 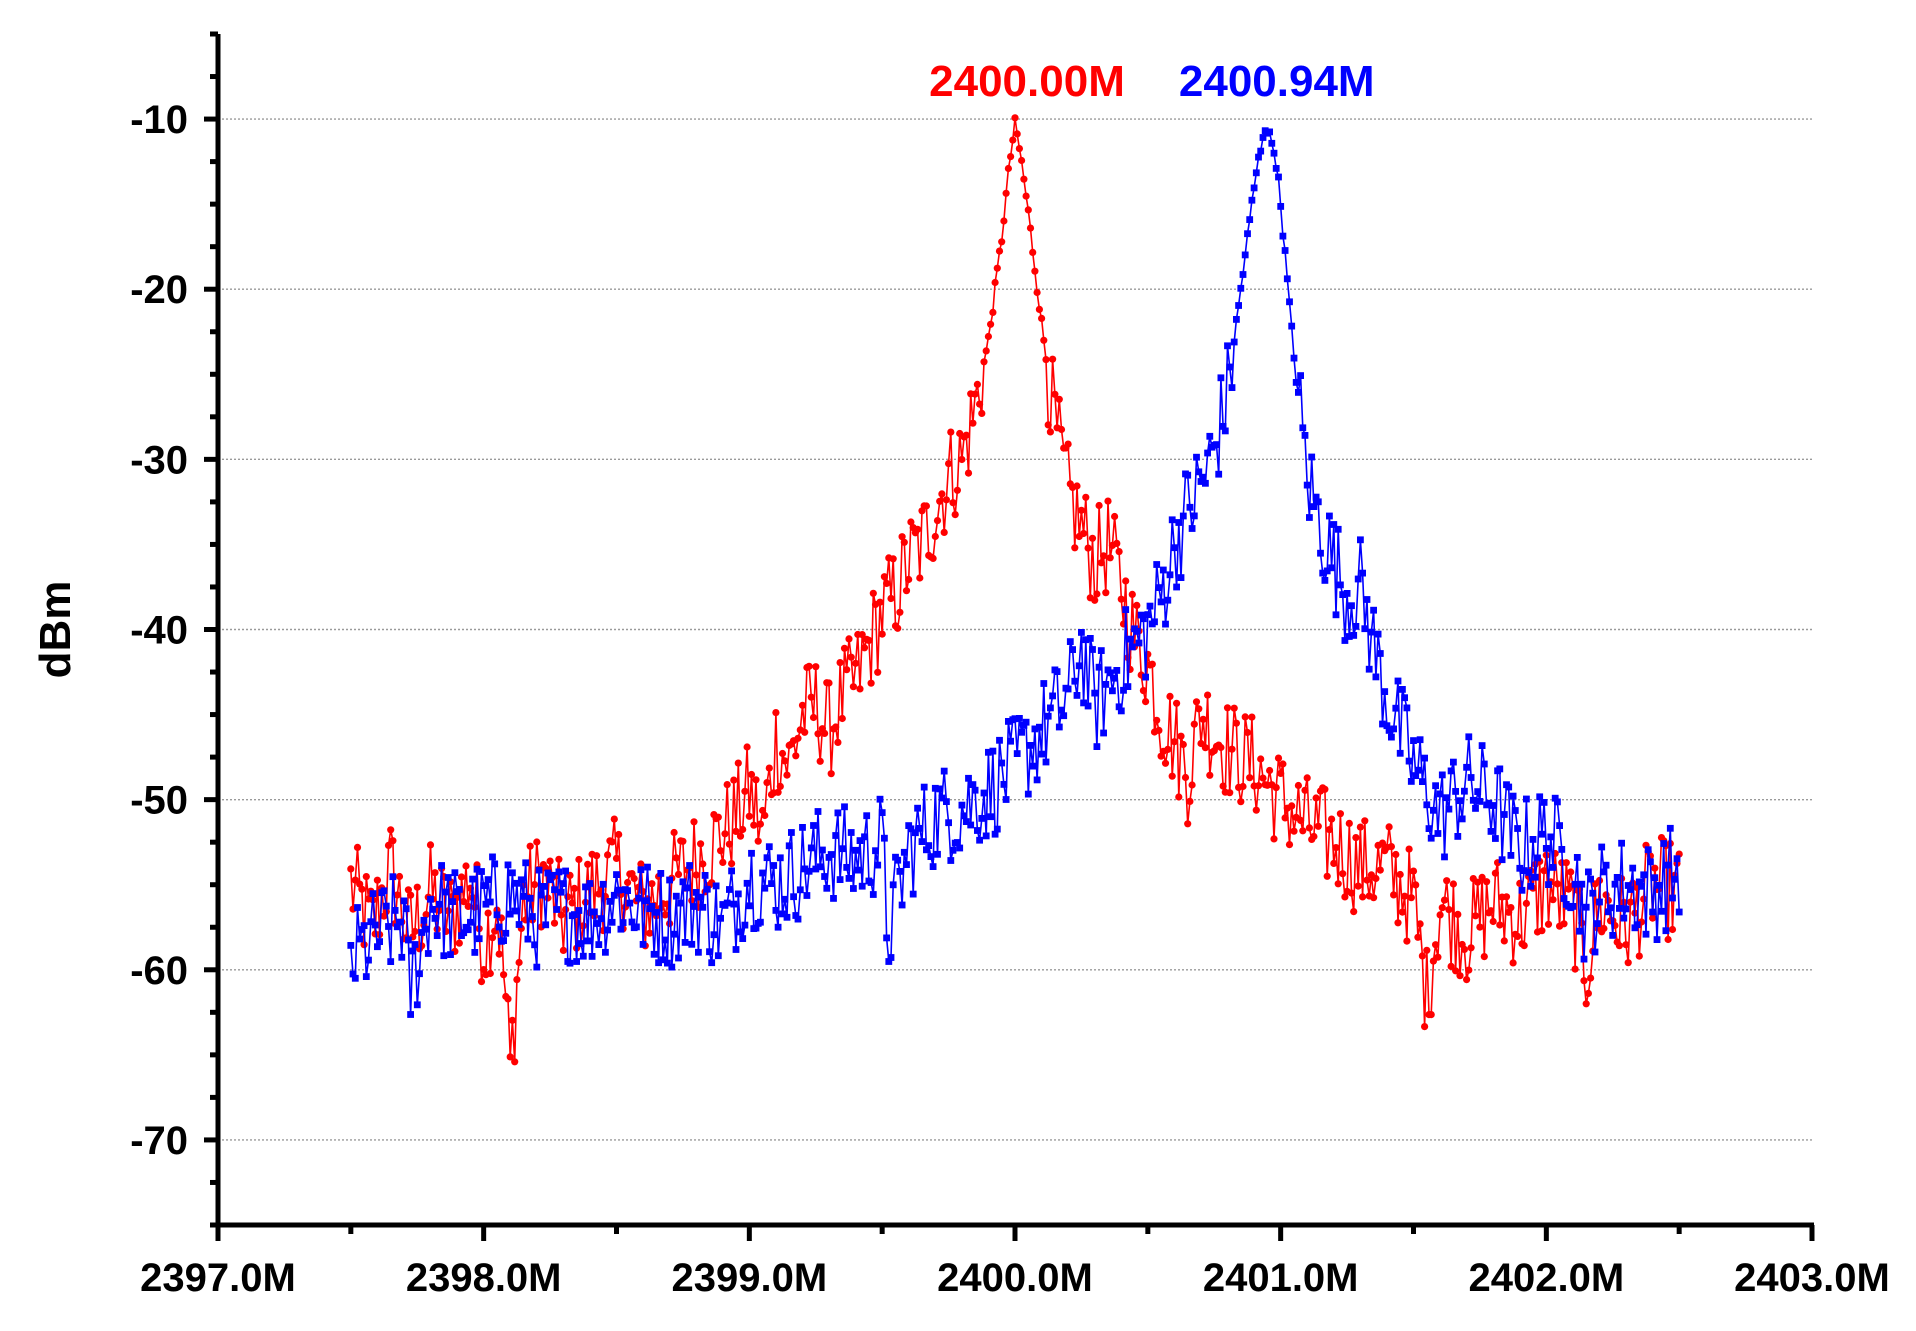 What do you see at coordinates (159, 971) in the screenshot?
I see `y-tick-label: -60` at bounding box center [159, 971].